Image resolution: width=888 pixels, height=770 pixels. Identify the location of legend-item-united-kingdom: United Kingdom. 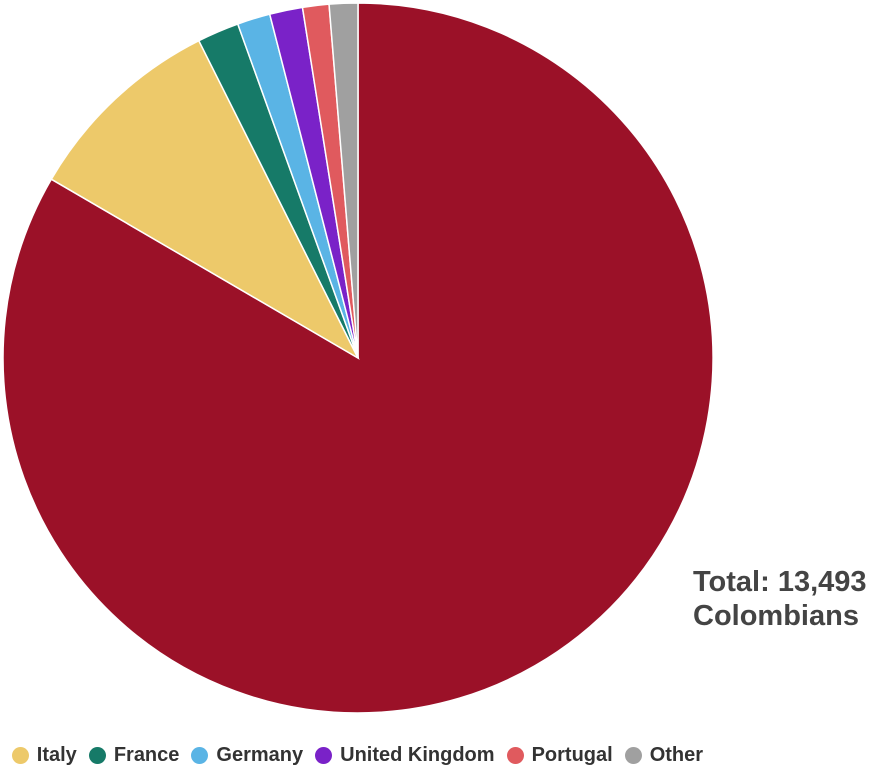
(405, 755).